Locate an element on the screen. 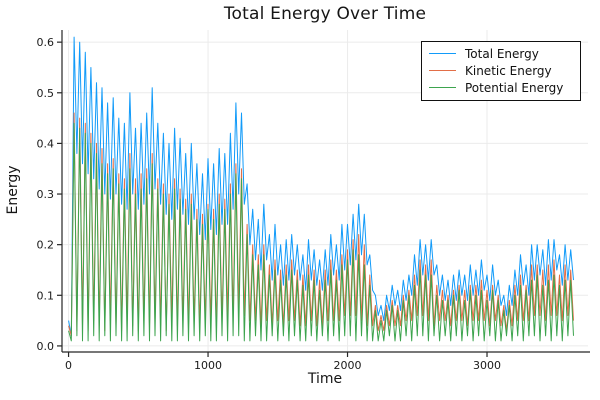 The image size is (600, 400). y-tick-label: 0.2 is located at coordinates (46, 245).